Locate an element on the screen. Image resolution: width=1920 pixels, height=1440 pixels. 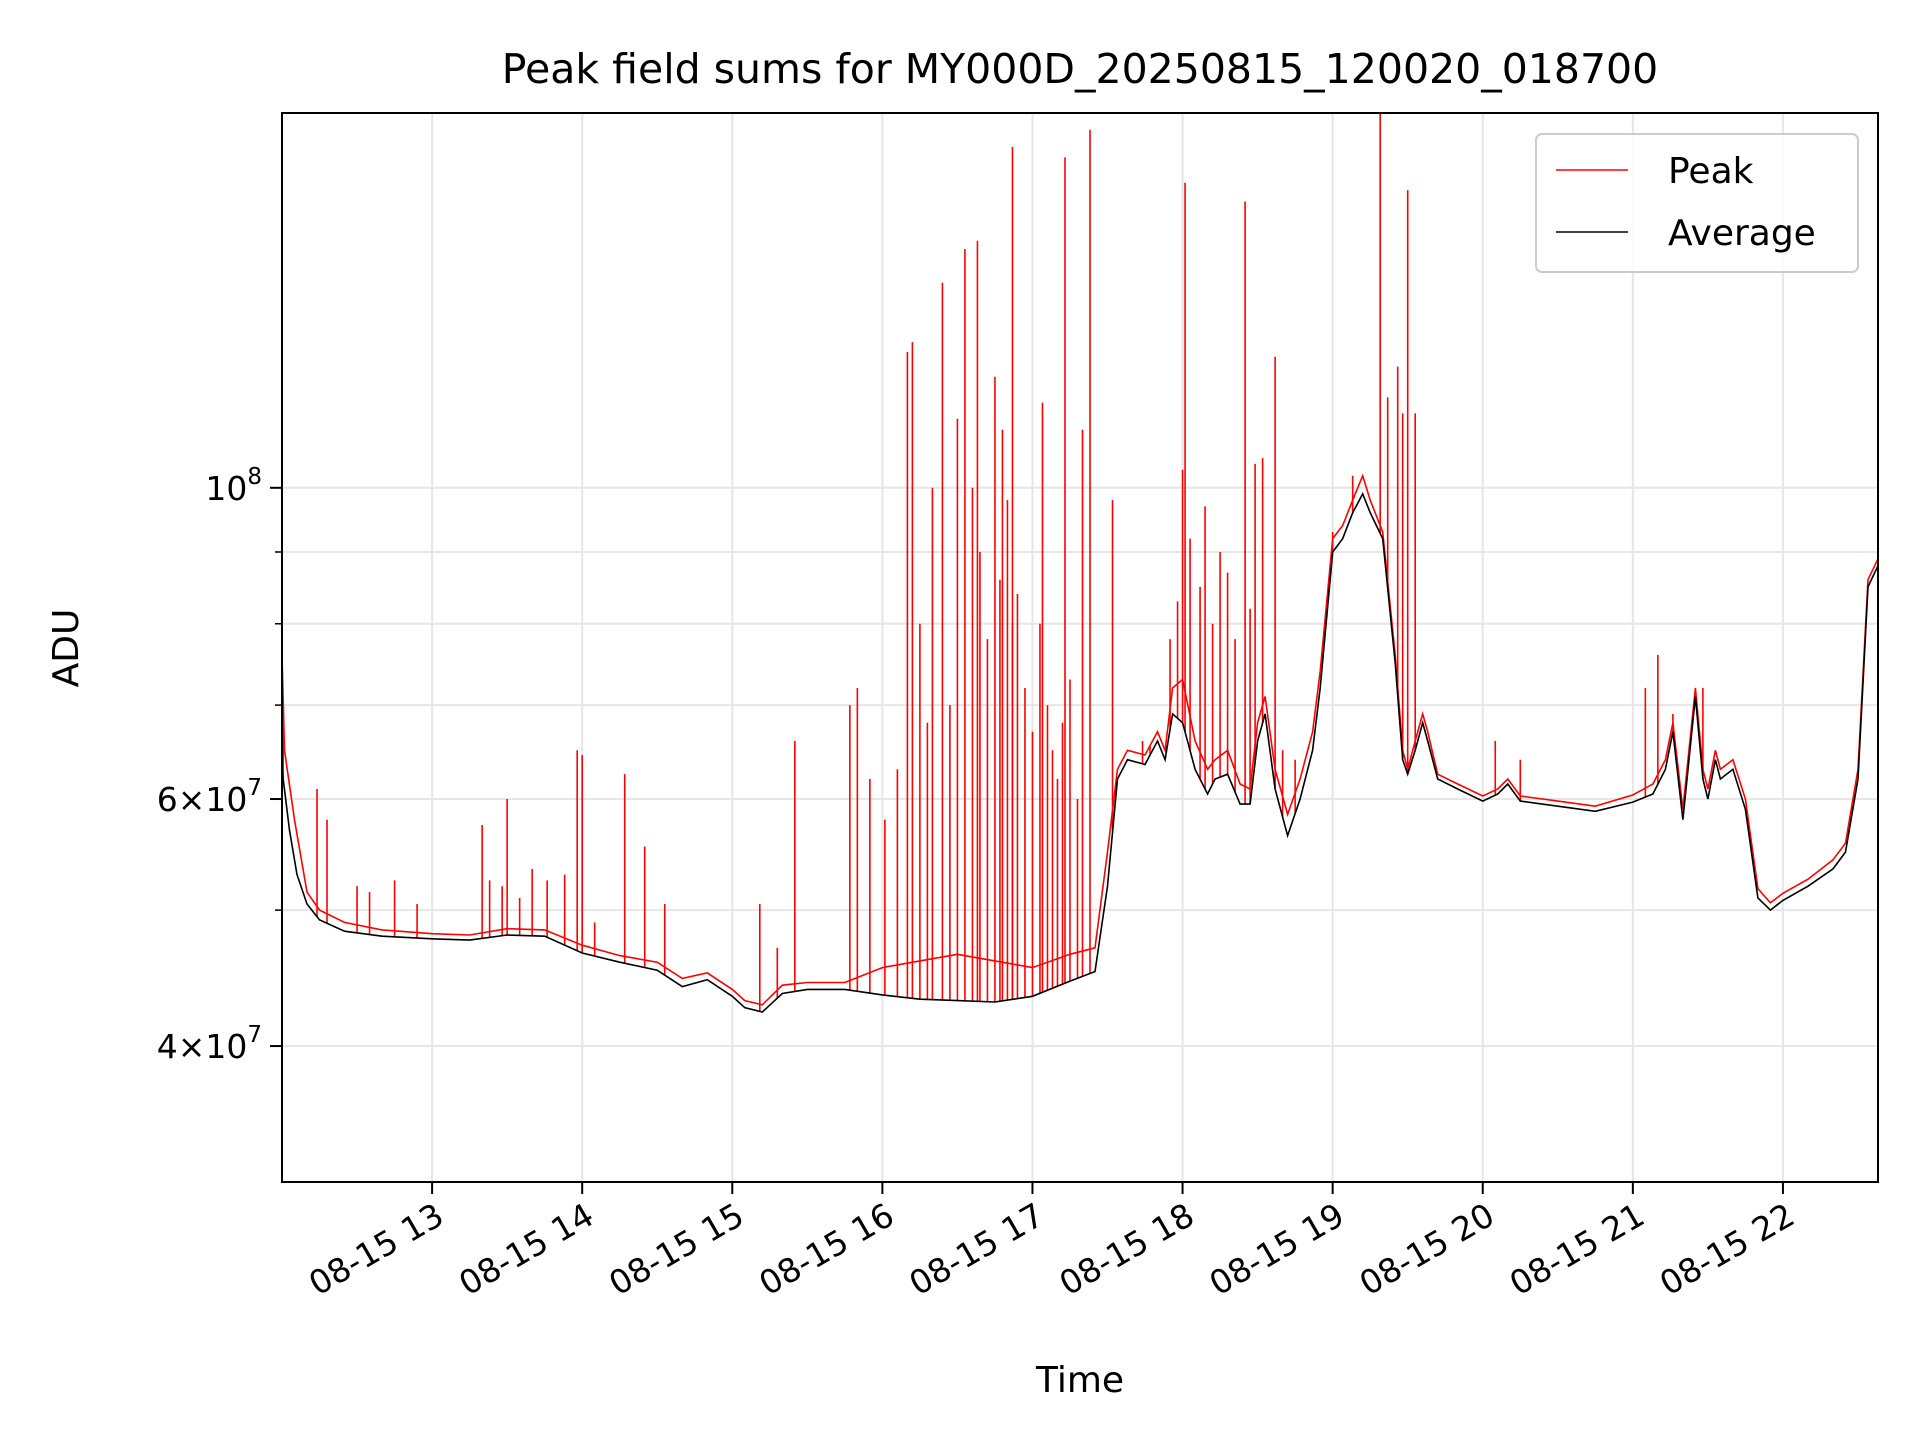
x-axis-label: Time is located at coordinates (1079, 1380).